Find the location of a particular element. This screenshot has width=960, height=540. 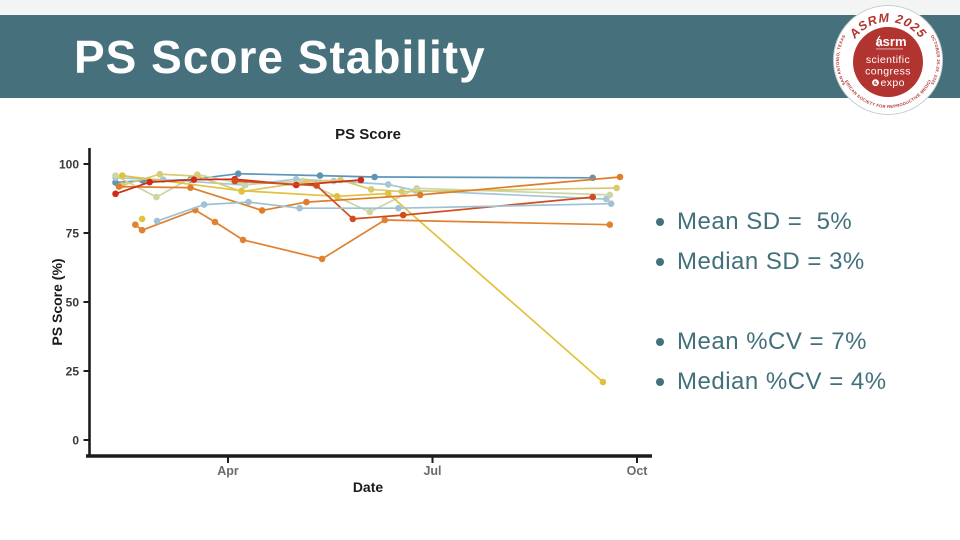

logo-line2-text: congress is located at coordinates (888, 72).